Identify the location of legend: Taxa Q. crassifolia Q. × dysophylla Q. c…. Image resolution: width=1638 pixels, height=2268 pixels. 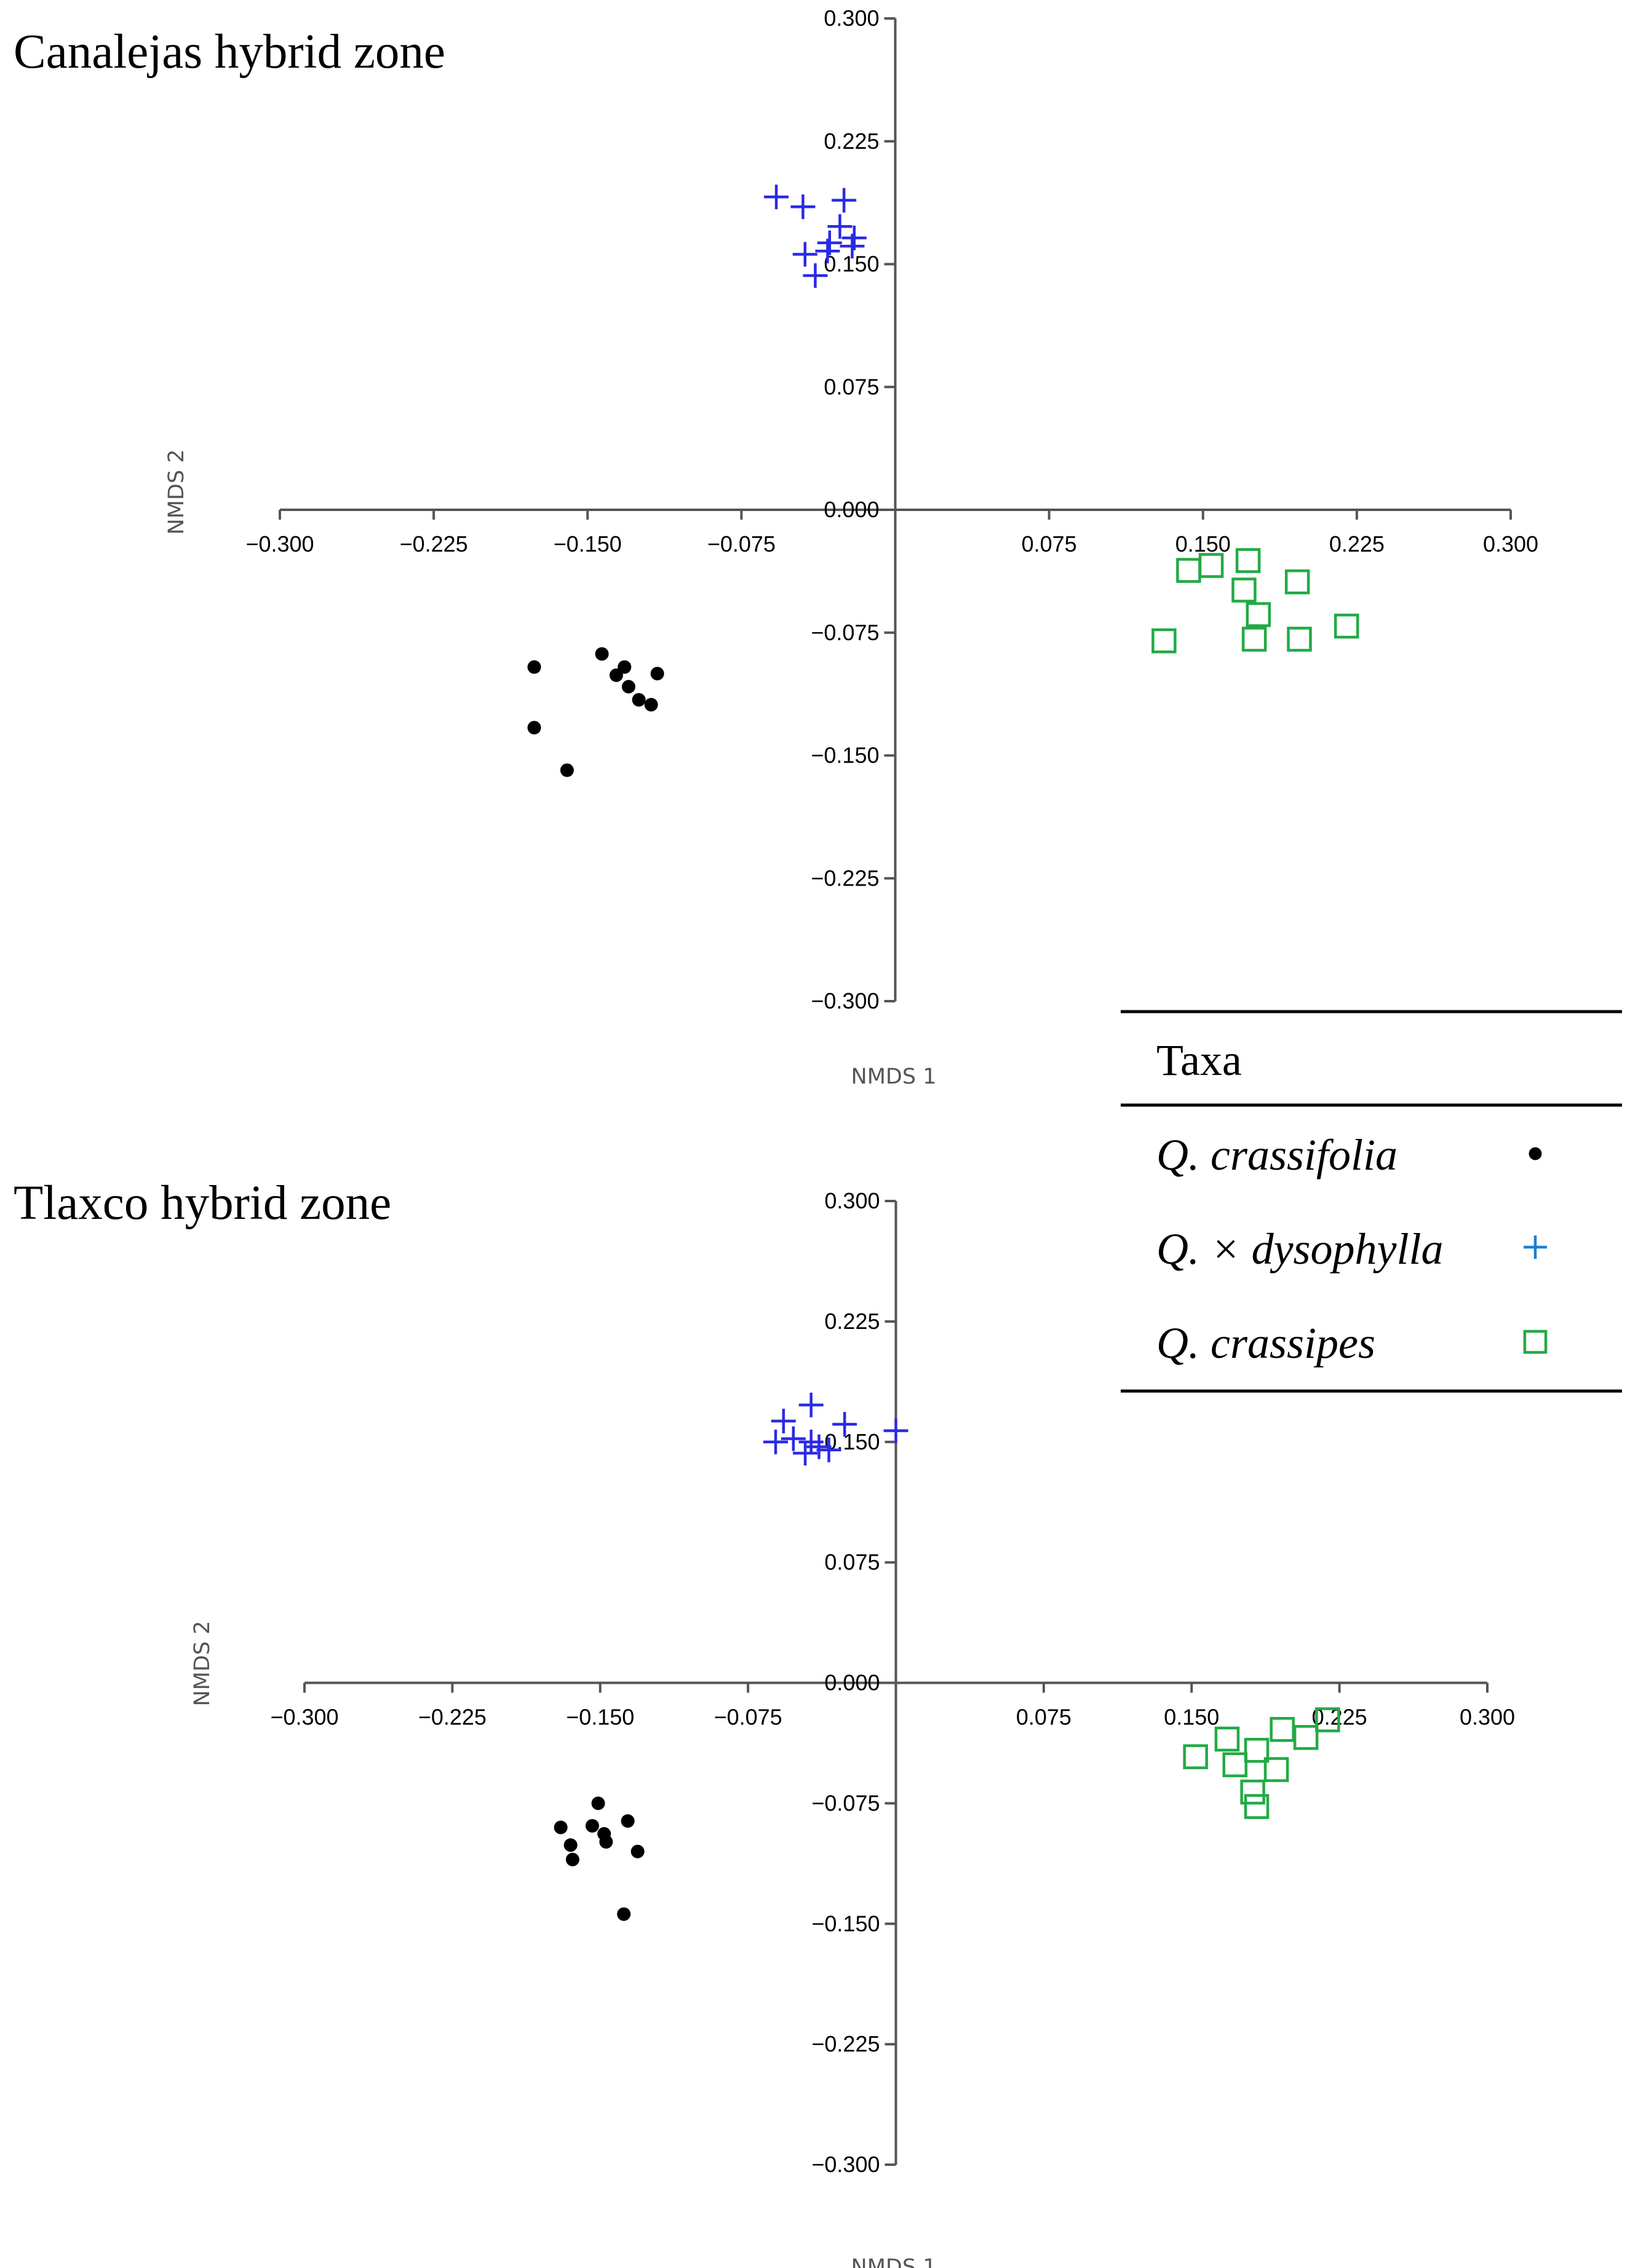
(1371, 1201).